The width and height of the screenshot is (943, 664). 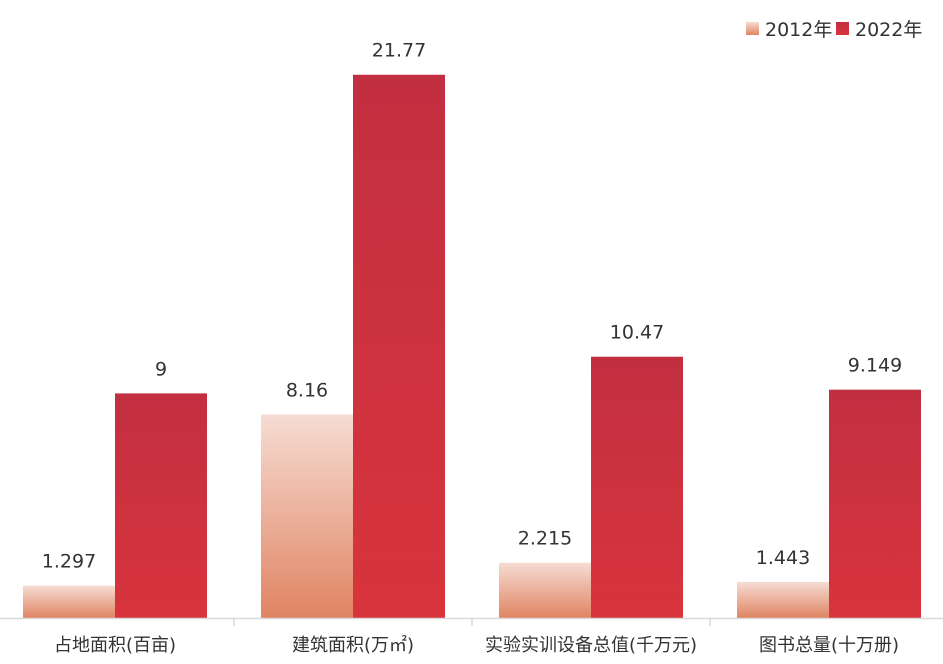 What do you see at coordinates (637, 487) in the screenshot?
I see `bar-2022年-2` at bounding box center [637, 487].